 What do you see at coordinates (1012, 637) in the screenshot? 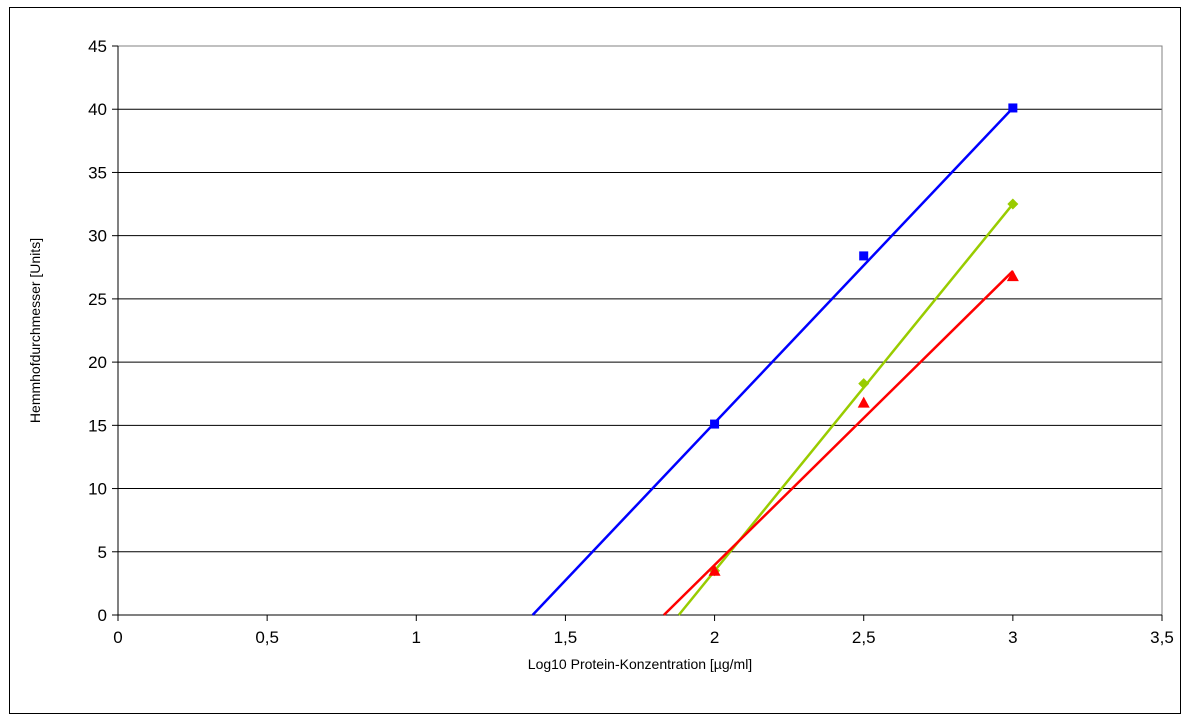
I see `x-tick-label: 3` at bounding box center [1012, 637].